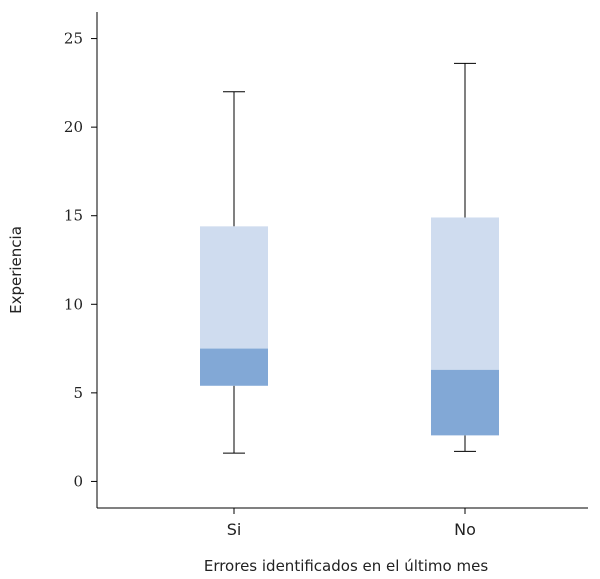 This screenshot has height=579, width=600. I want to click on y-tick-label: 20, so click(73, 127).